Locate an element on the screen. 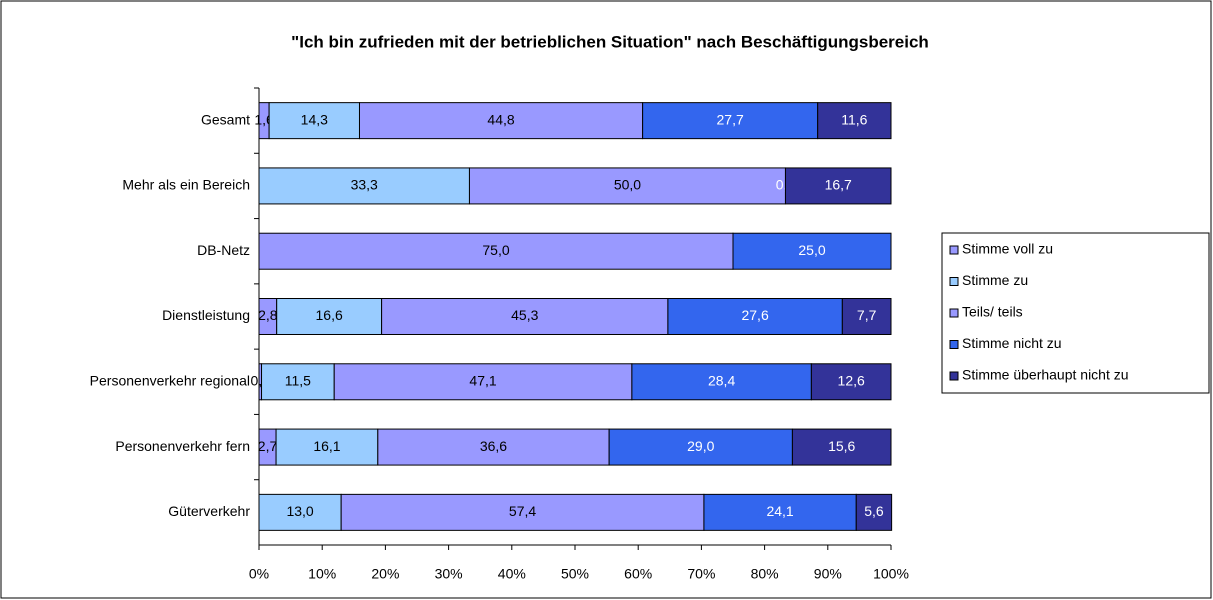 Image resolution: width=1213 pixels, height=600 pixels. value-label: 27,6 is located at coordinates (754, 315).